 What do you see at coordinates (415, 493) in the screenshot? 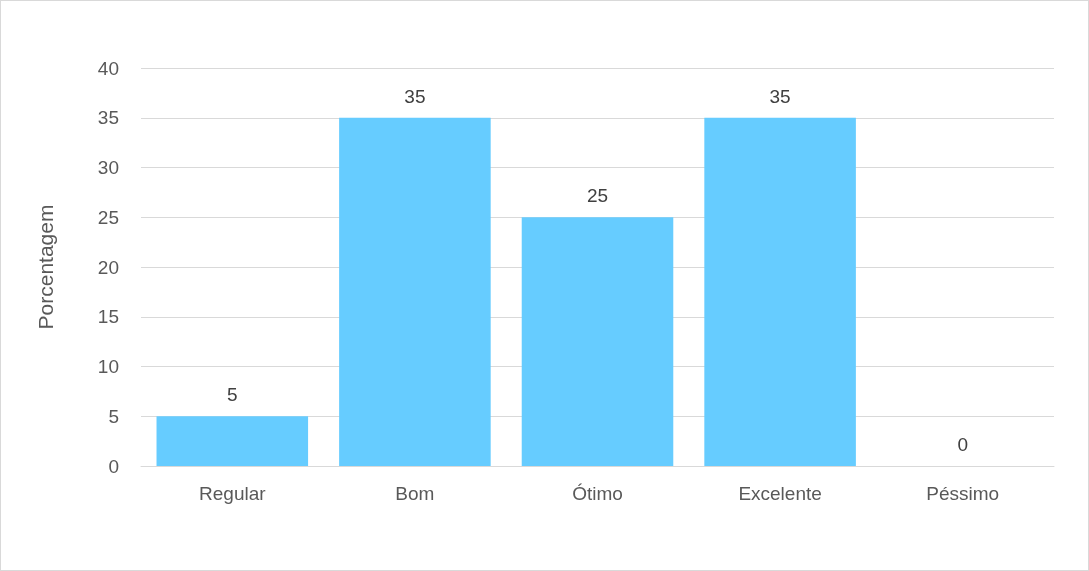
I see `x-tick-label: Bom` at bounding box center [415, 493].